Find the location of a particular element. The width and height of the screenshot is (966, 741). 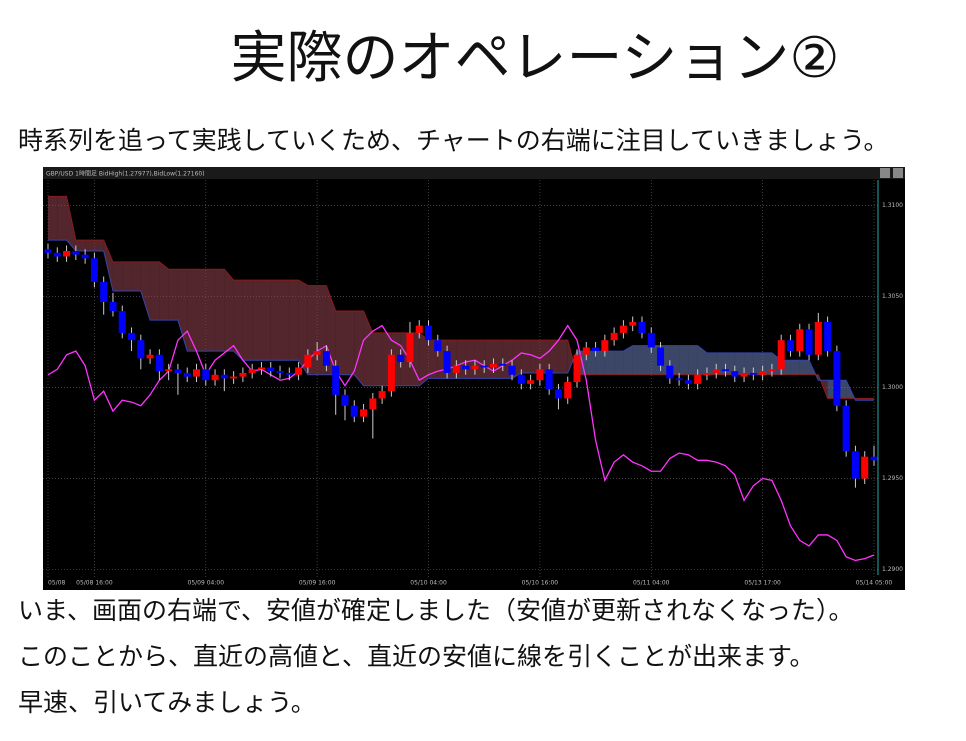

body-text: このことから、直近の高値と、直近の安値に線を引くことが出来ます。 is located at coordinates (416, 656).